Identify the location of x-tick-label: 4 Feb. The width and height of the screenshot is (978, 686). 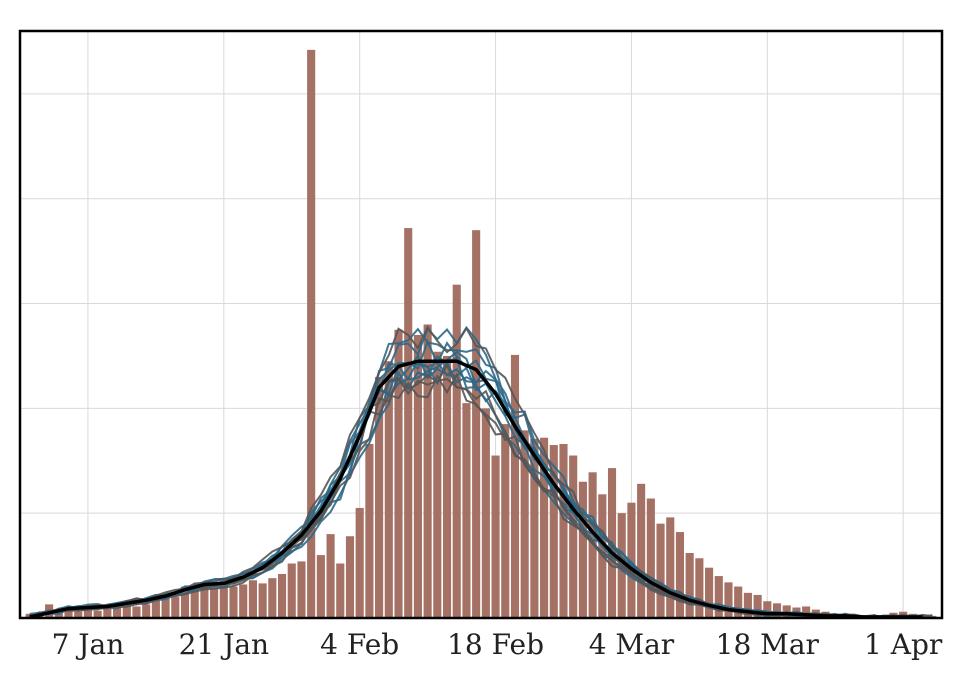
(359, 644).